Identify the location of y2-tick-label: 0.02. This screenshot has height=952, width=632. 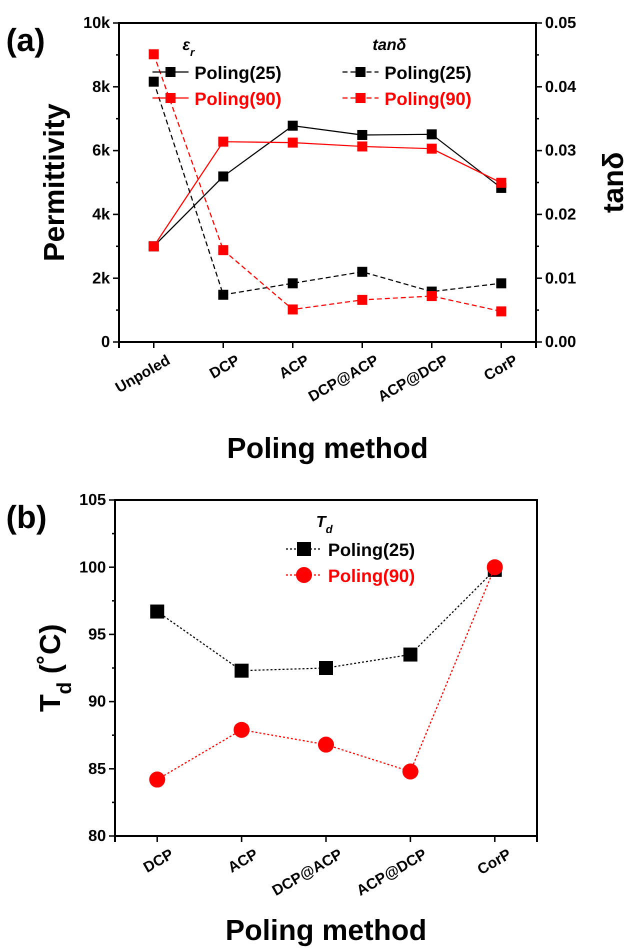
(560, 215).